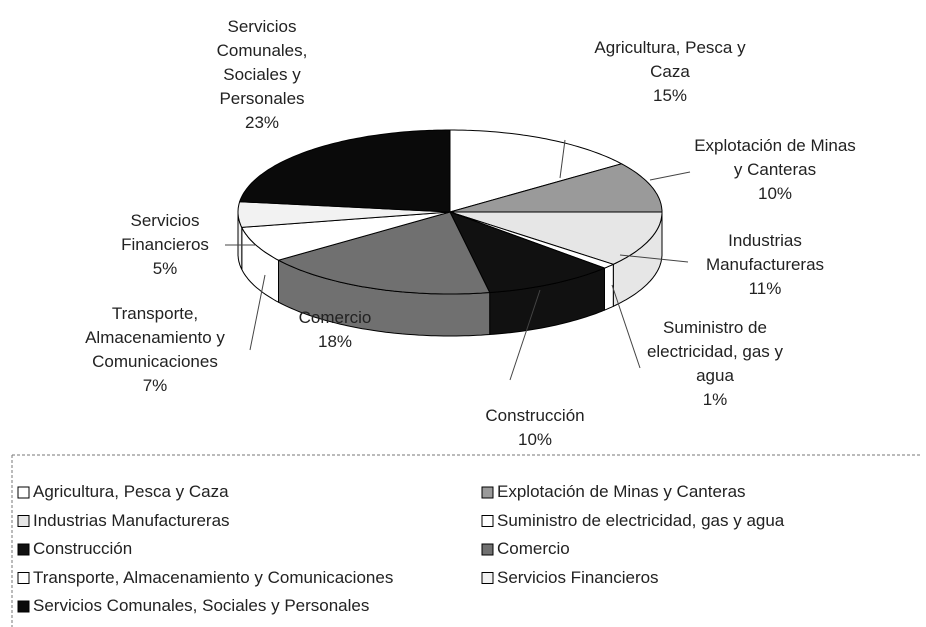 The height and width of the screenshot is (627, 926). What do you see at coordinates (621, 491) in the screenshot?
I see `legend-label: Explotación de Minas y Canteras` at bounding box center [621, 491].